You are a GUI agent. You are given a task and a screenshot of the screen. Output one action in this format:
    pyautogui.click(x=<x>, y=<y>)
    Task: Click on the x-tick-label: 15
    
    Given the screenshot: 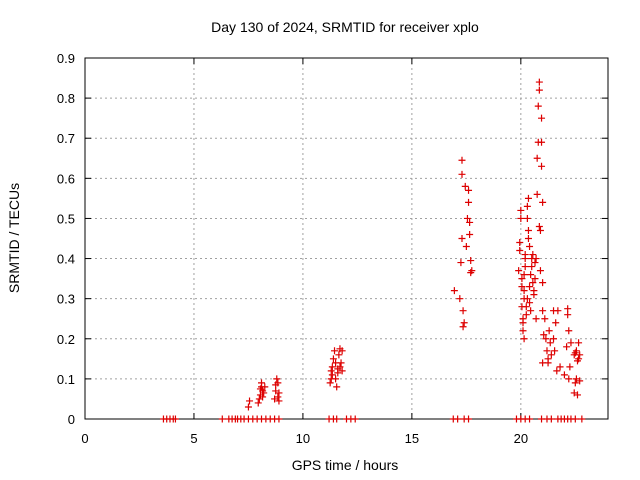 What is the action you would take?
    pyautogui.click(x=412, y=438)
    